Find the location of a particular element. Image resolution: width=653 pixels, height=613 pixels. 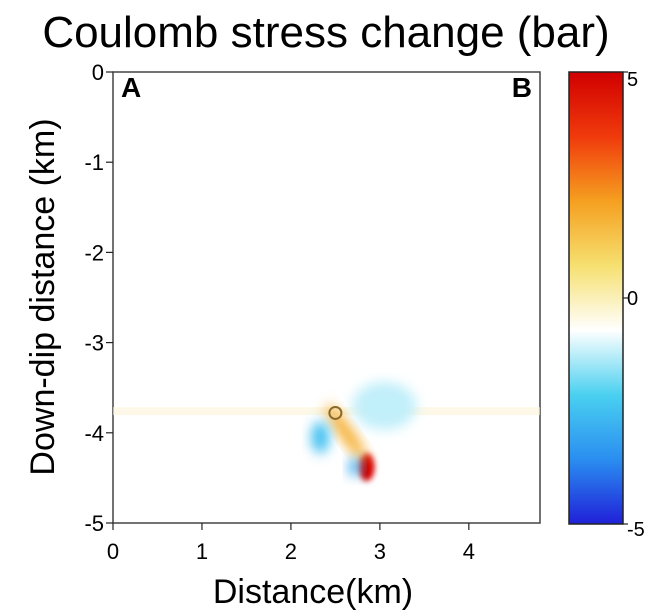

colorbar-tick-label: -5 is located at coordinates (636, 530).